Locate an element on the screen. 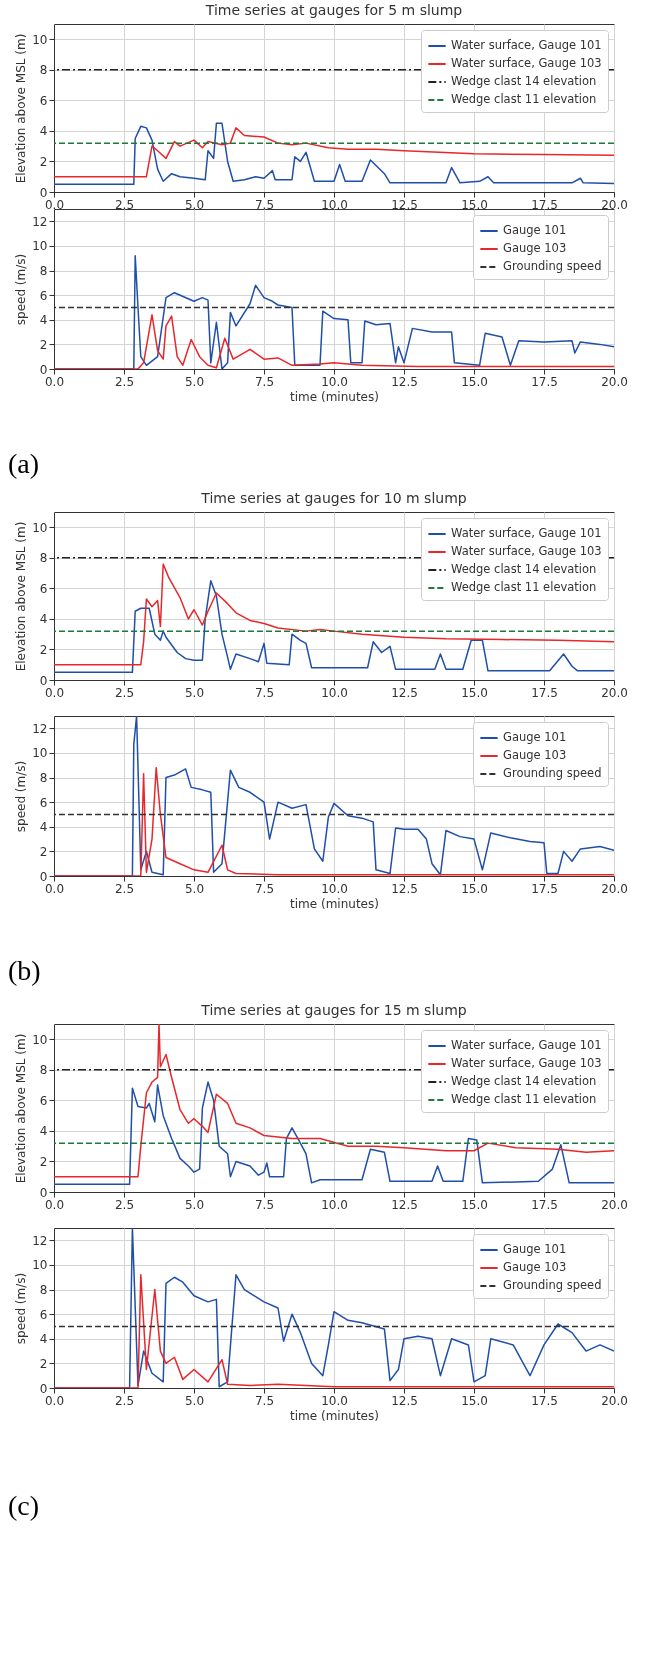 This screenshot has width=646, height=1665. chart-title: Time series at gauges for 10 m slump is located at coordinates (333, 498).